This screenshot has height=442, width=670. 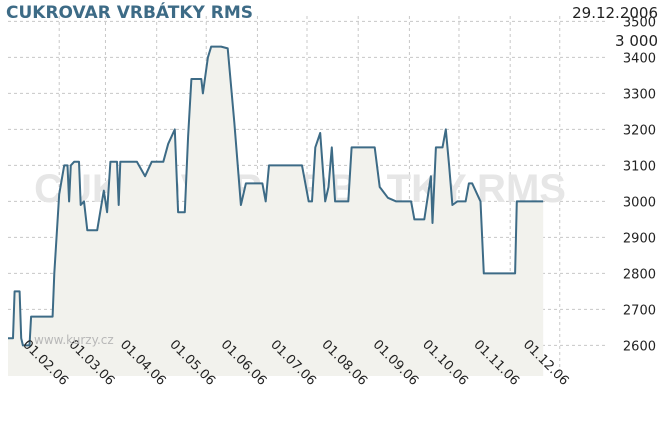 What do you see at coordinates (615, 13) in the screenshot?
I see `date-label: 29.12.2006` at bounding box center [615, 13].